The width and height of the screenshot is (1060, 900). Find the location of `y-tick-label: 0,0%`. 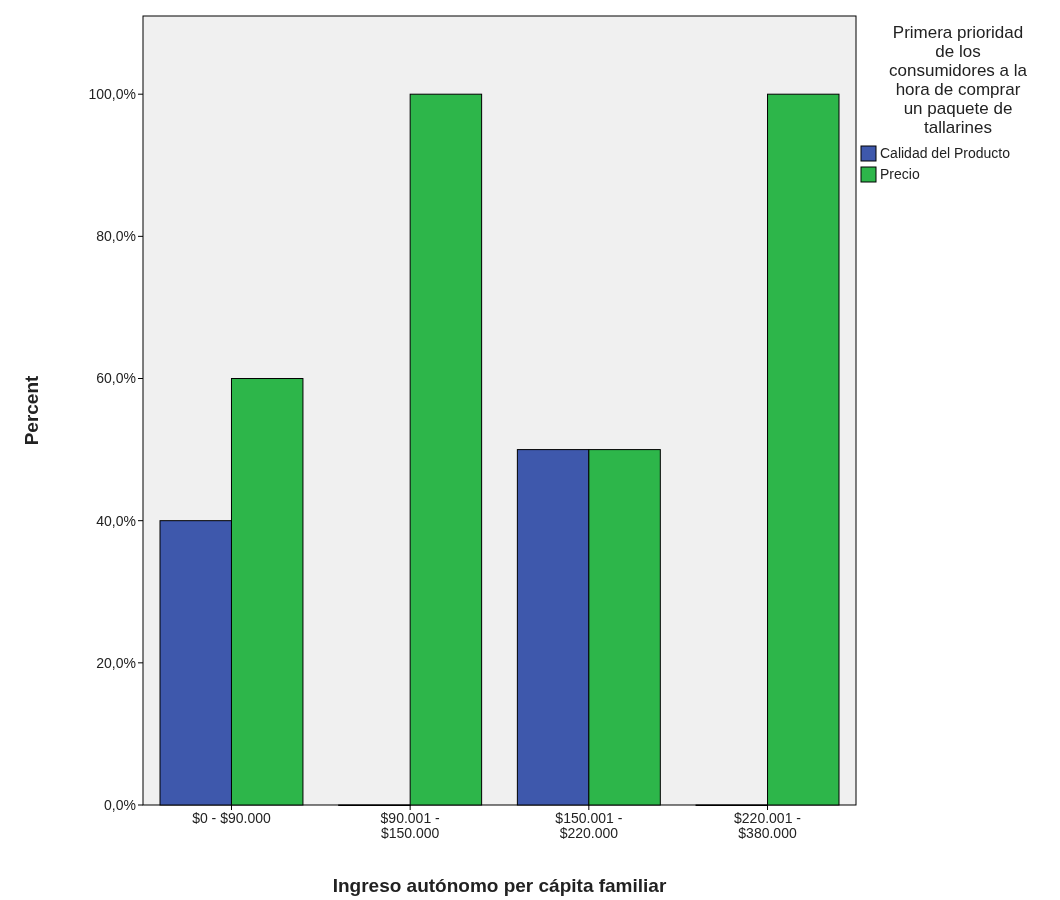

y-tick-label: 0,0% is located at coordinates (120, 804).